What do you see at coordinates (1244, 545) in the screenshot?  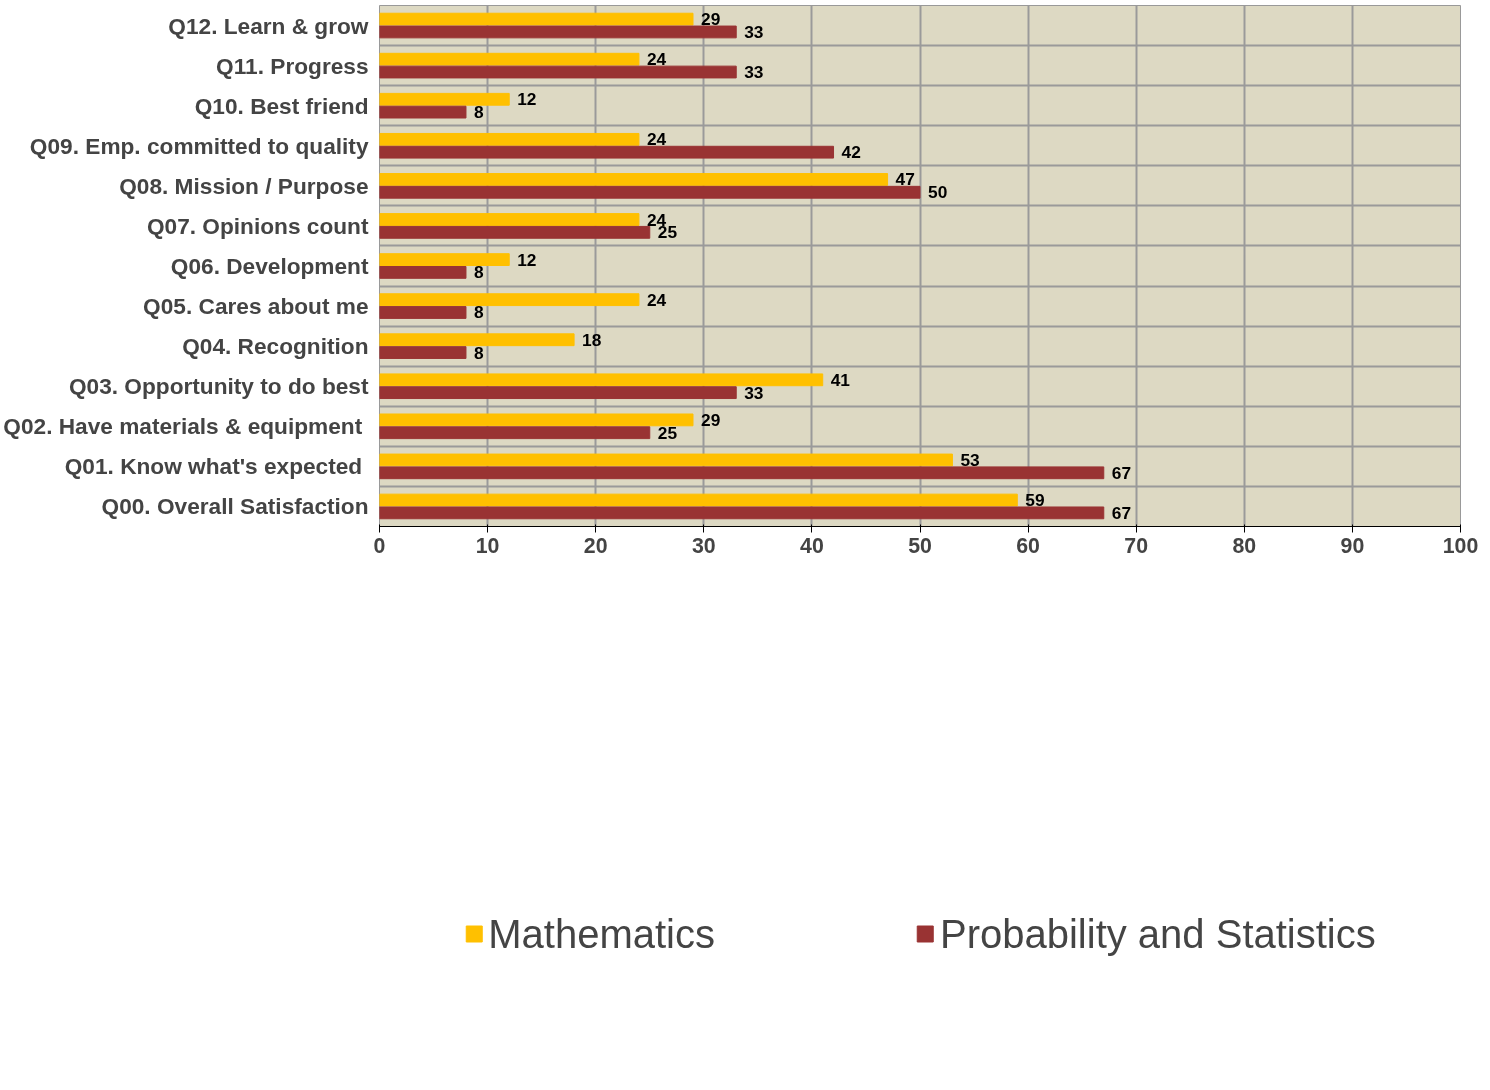 I see `x-tick-label: 80` at bounding box center [1244, 545].